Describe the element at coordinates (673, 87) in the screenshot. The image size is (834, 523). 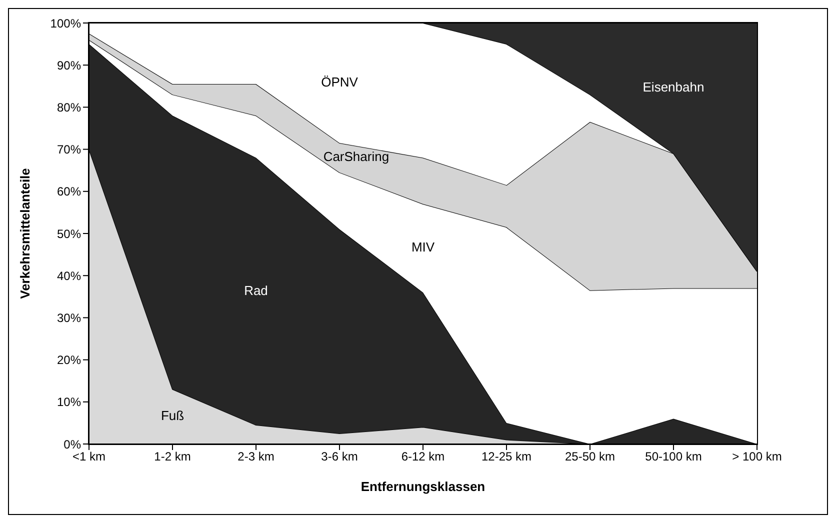
I see `series-label: Eisenbahn` at that location.